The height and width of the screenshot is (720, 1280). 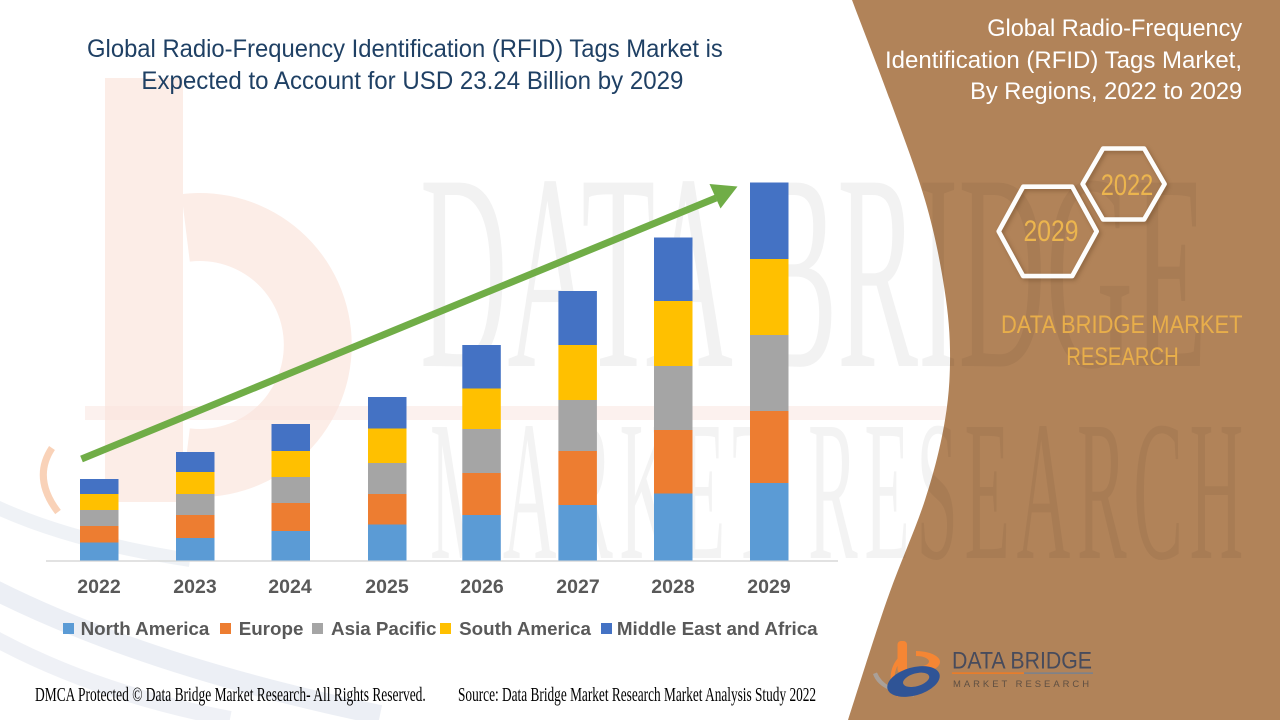 What do you see at coordinates (1022, 684) in the screenshot?
I see `svg-text: MARKET RESEARCH` at bounding box center [1022, 684].